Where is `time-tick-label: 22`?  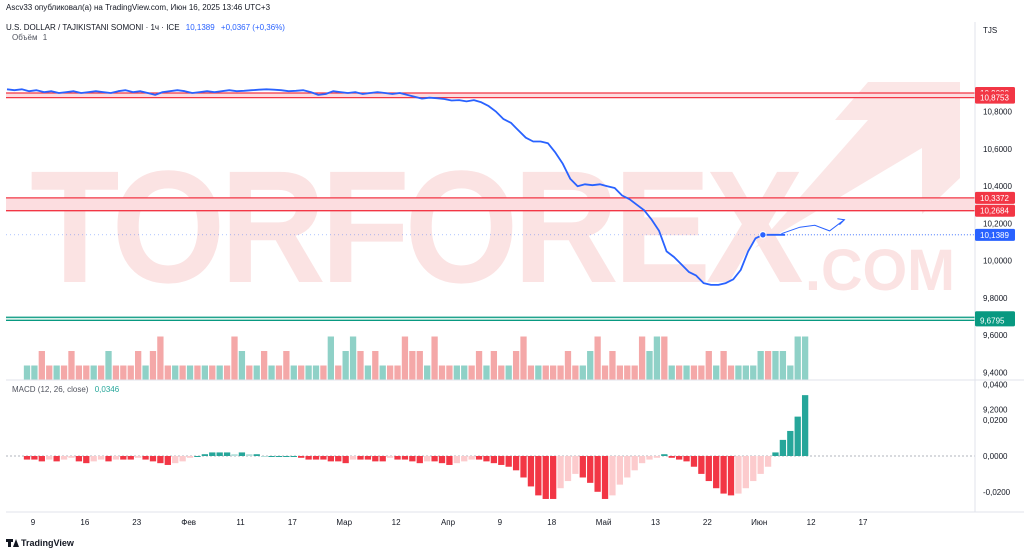 time-tick-label: 22 is located at coordinates (707, 522).